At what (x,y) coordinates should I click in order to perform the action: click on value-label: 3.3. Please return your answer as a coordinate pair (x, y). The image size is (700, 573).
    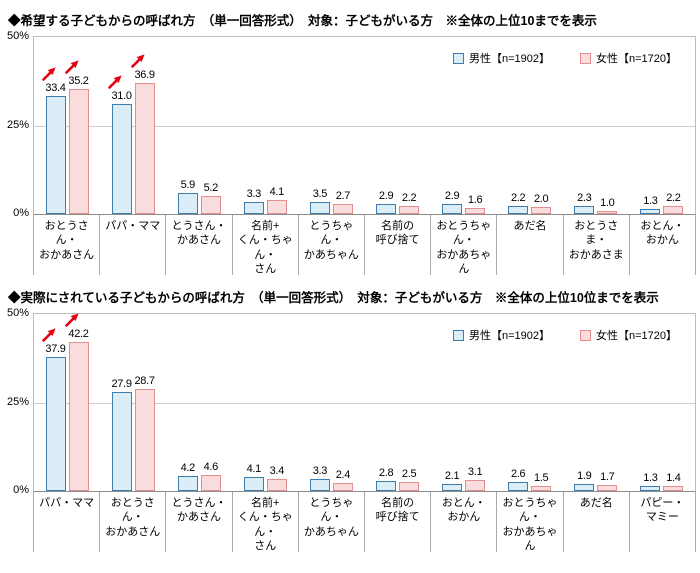
    Looking at the image, I should click on (320, 471).